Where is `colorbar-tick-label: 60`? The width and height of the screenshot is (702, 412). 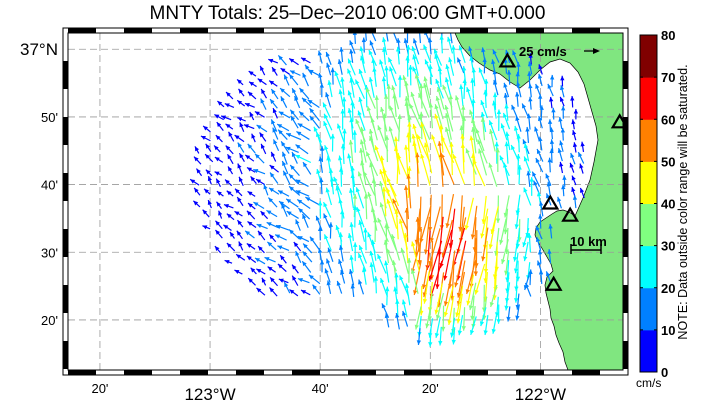
colorbar-tick-label: 60 is located at coordinates (668, 119).